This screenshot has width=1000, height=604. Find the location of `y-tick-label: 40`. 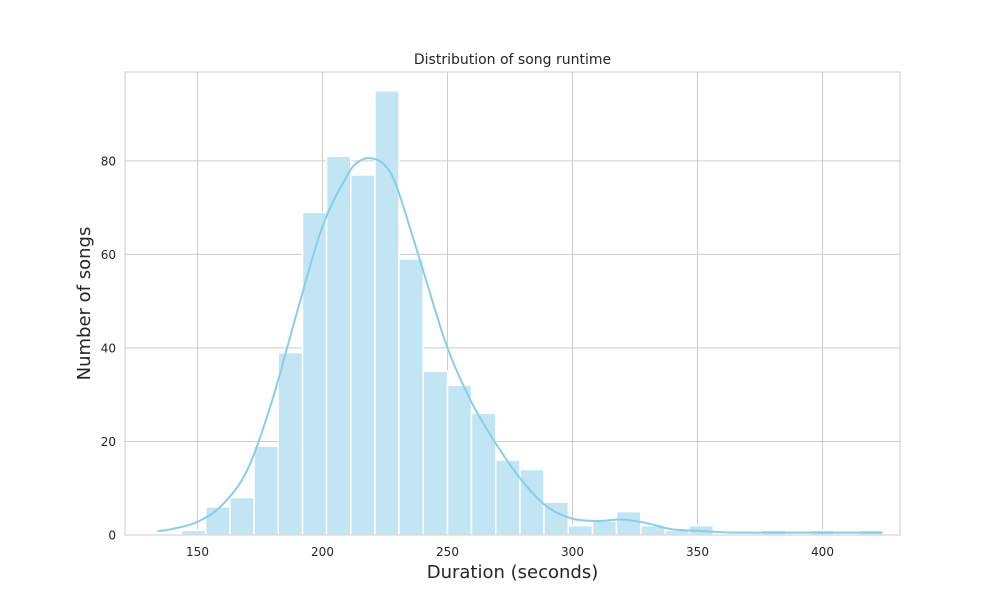

y-tick-label: 40 is located at coordinates (108, 348).